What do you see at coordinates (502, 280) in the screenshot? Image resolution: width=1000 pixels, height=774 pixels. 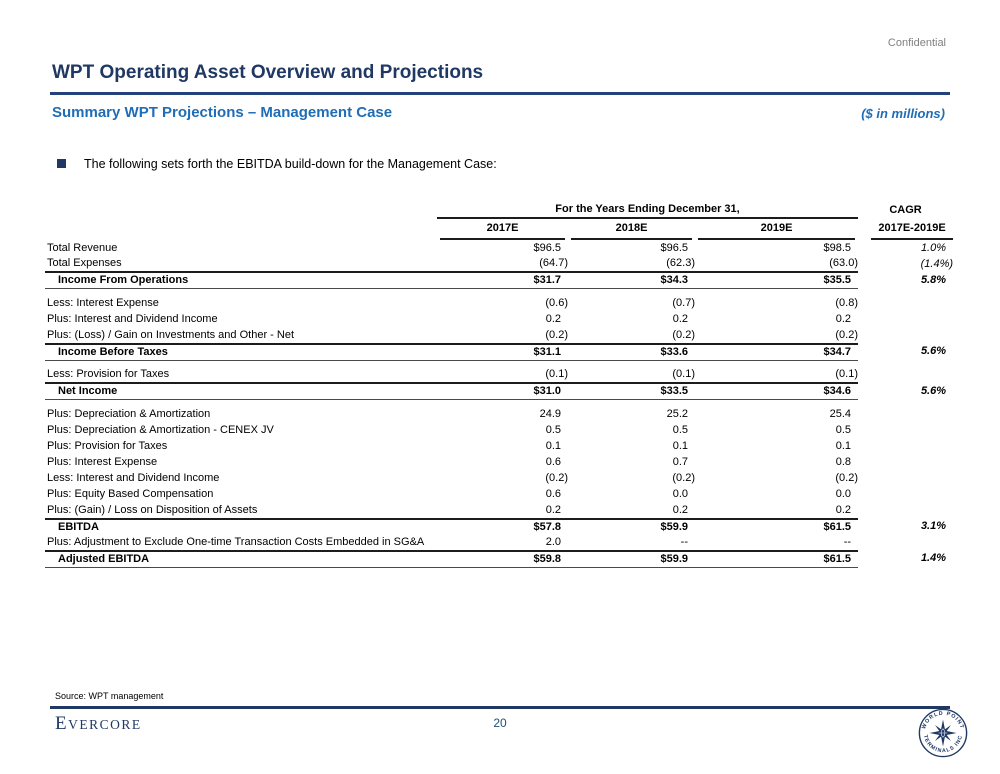 I see `cell-2017e: $31.7` at bounding box center [502, 280].